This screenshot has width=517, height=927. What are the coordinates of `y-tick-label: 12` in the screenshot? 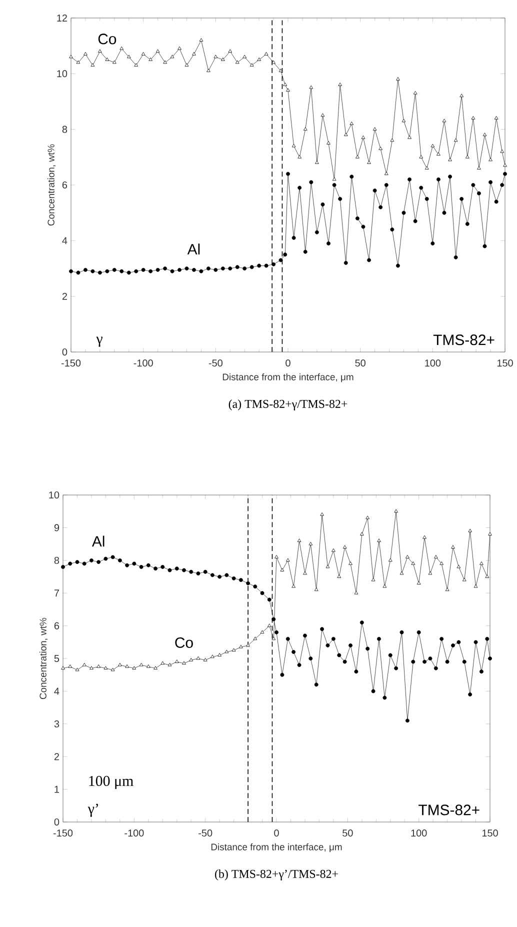 It's located at (62, 18).